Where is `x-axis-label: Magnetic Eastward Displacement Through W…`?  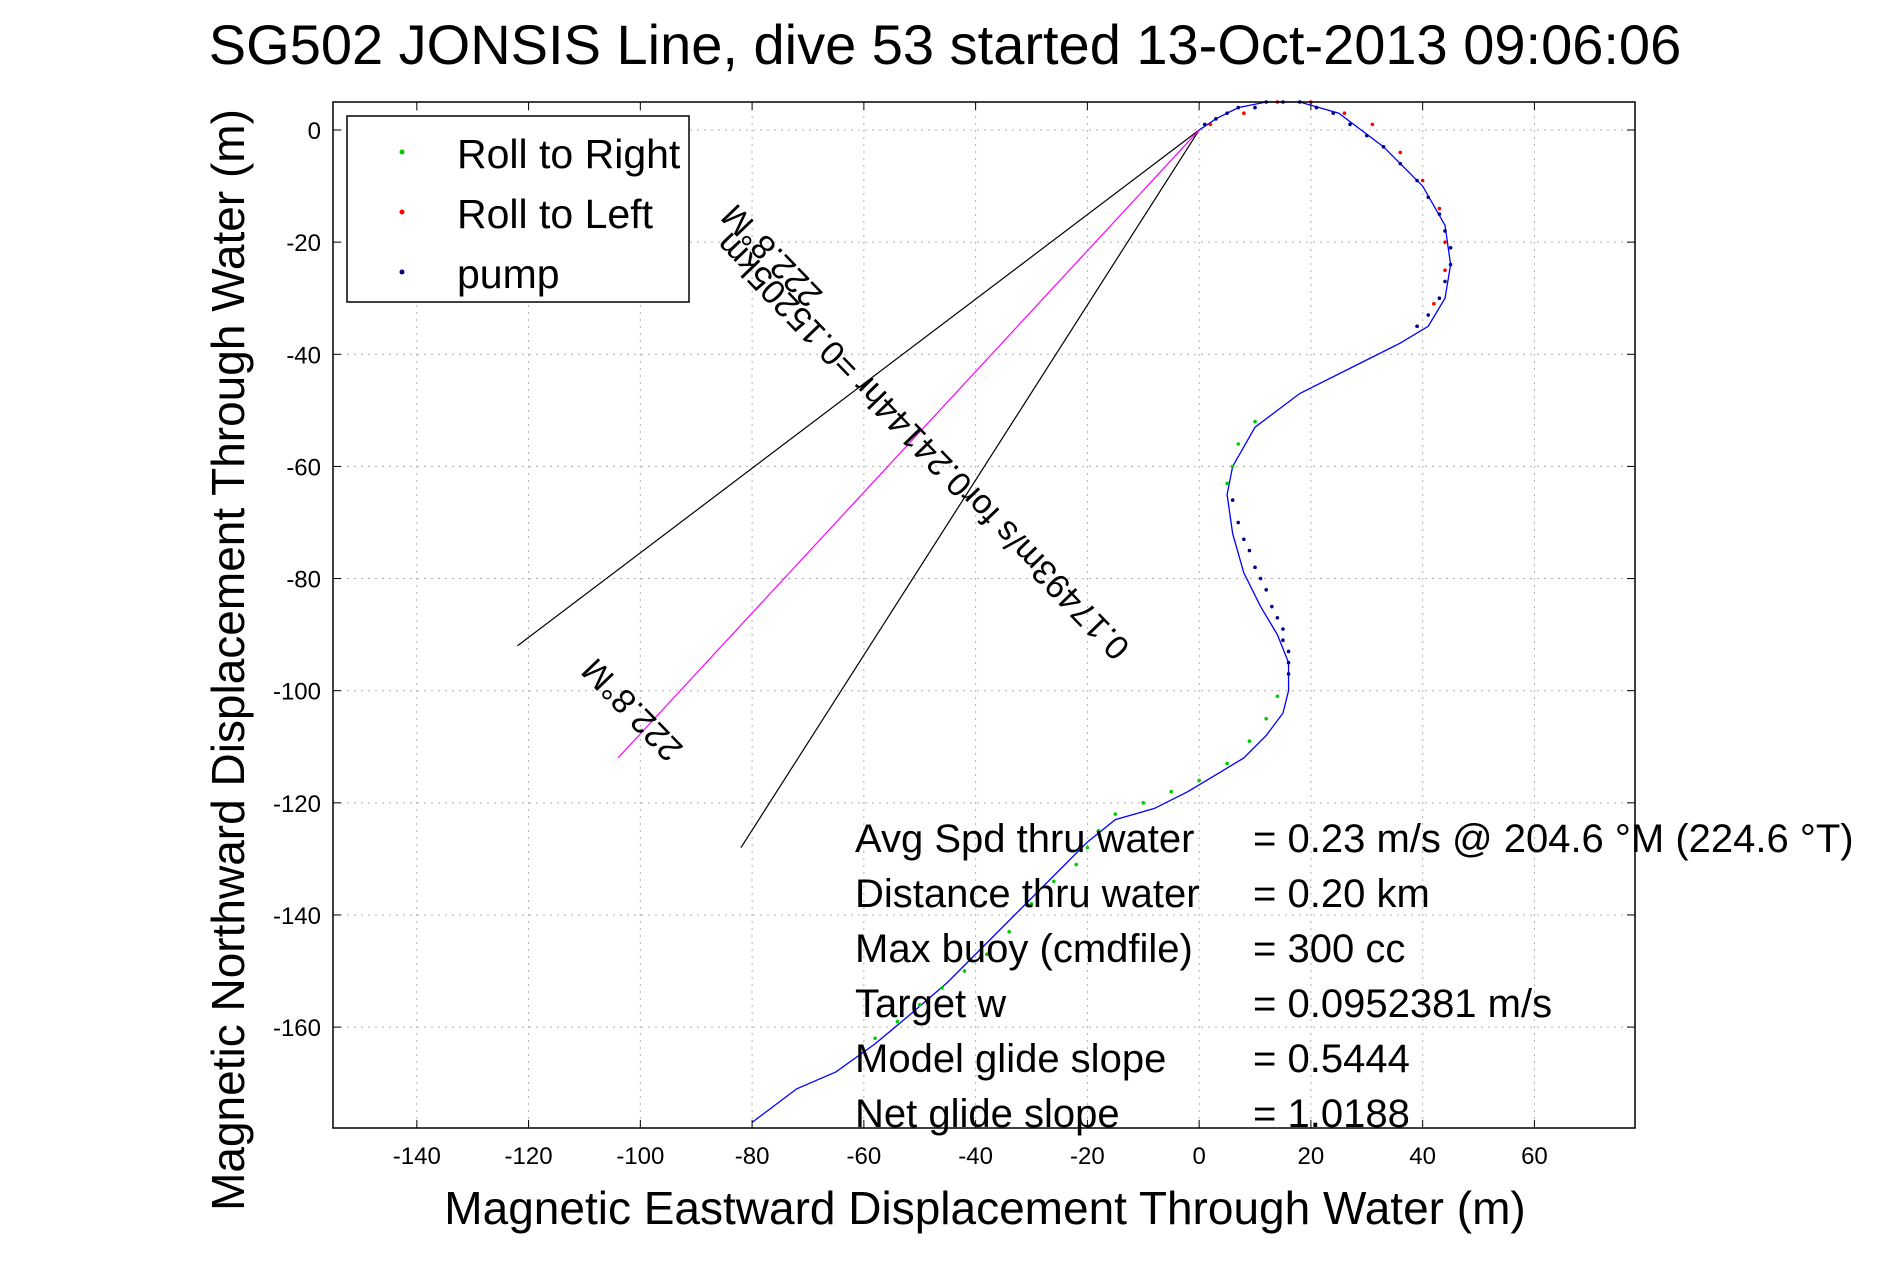
x-axis-label: Magnetic Eastward Displacement Through W… is located at coordinates (984, 1208).